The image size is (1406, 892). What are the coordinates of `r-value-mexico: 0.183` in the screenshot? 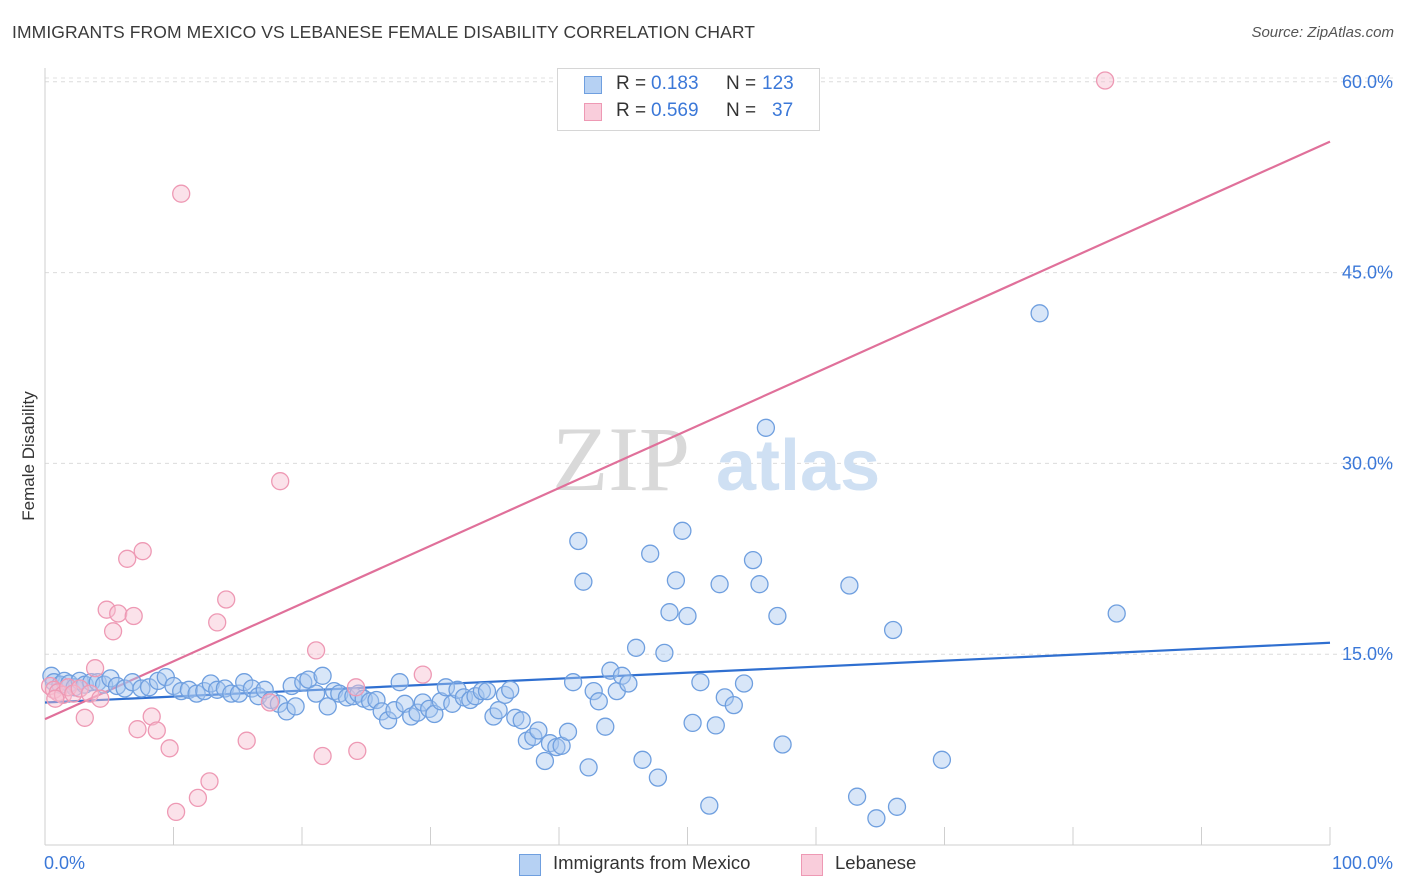 It's located at (675, 83).